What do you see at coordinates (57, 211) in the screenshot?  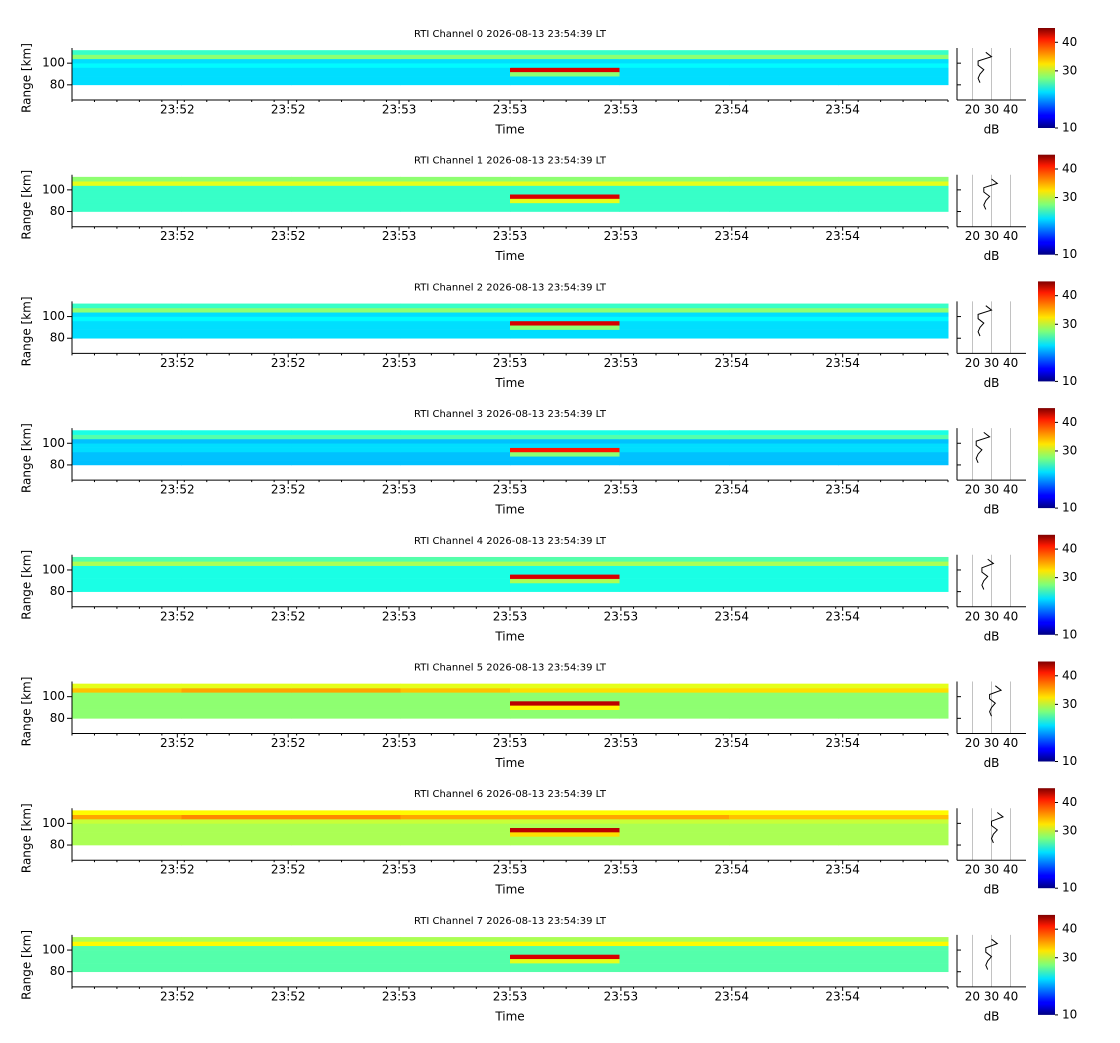 I see `y-tick-label: 80` at bounding box center [57, 211].